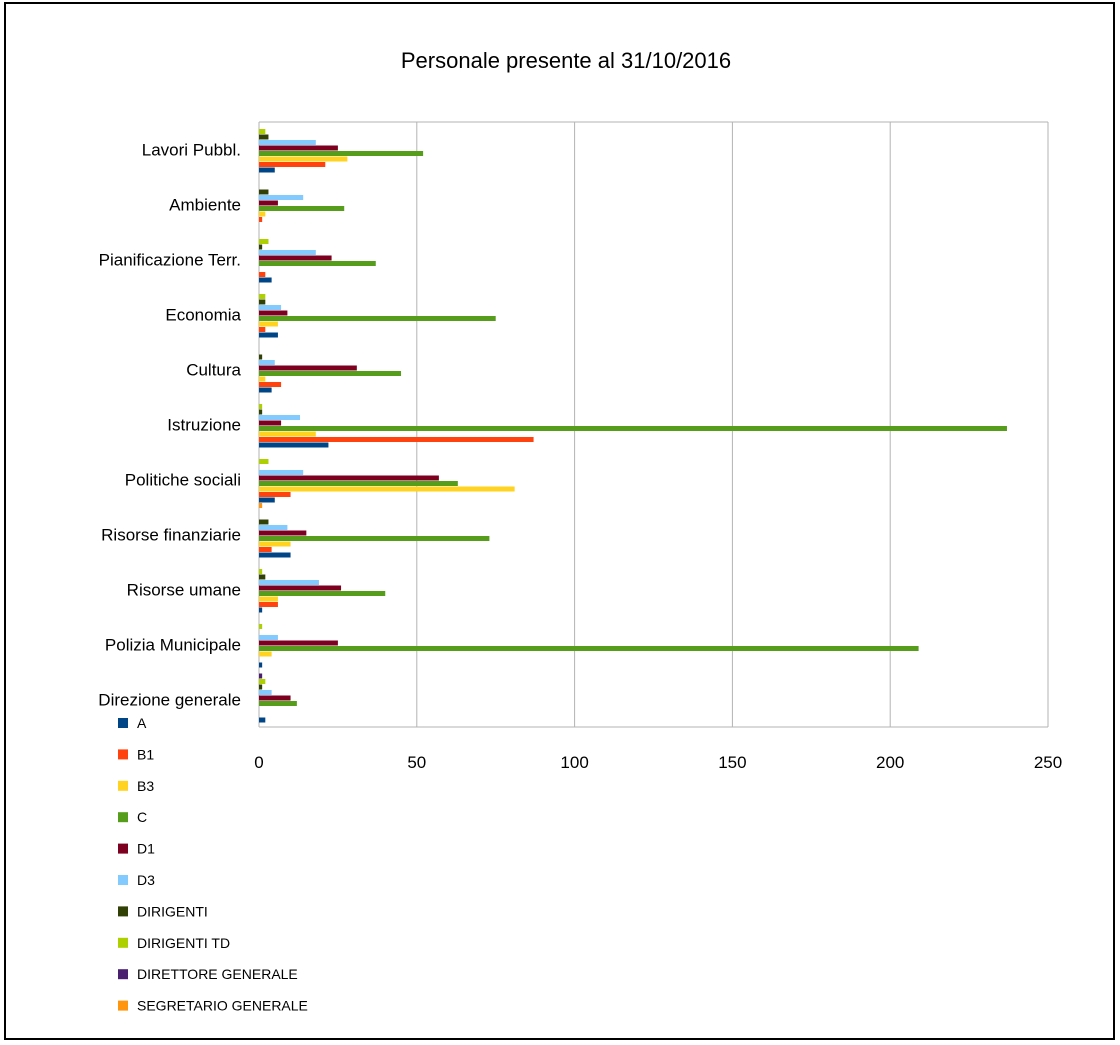 The height and width of the screenshot is (1045, 1120). Describe the element at coordinates (146, 849) in the screenshot. I see `legend-label: D1` at that location.